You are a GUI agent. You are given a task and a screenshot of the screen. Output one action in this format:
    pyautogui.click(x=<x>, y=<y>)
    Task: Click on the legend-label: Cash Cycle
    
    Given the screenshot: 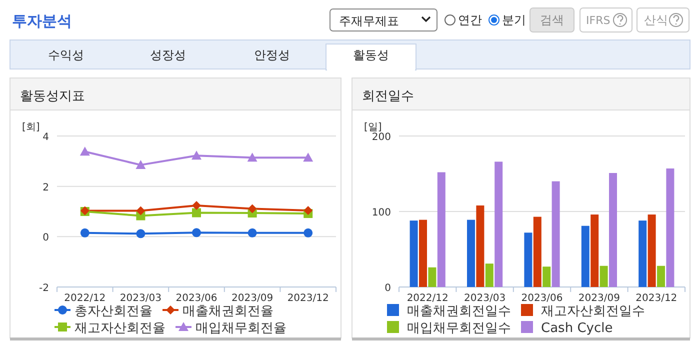 What is the action you would take?
    pyautogui.click(x=577, y=328)
    